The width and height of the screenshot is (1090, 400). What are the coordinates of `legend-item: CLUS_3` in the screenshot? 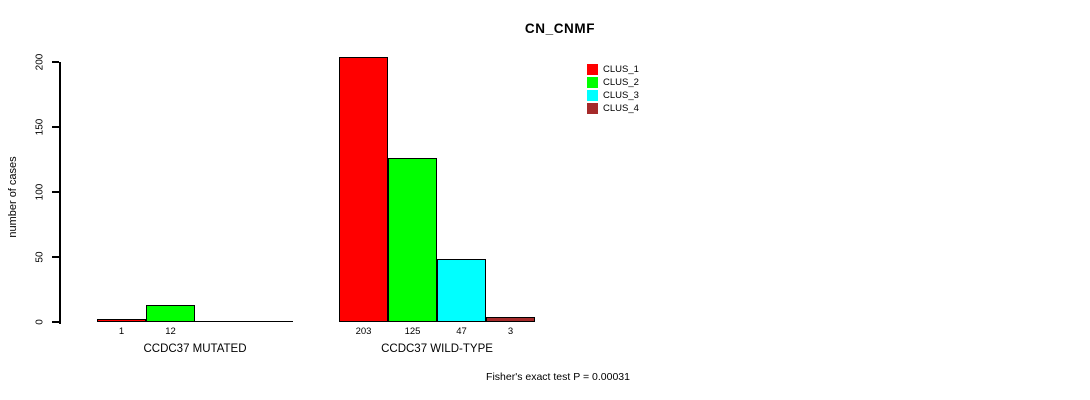 It's located at (613, 95).